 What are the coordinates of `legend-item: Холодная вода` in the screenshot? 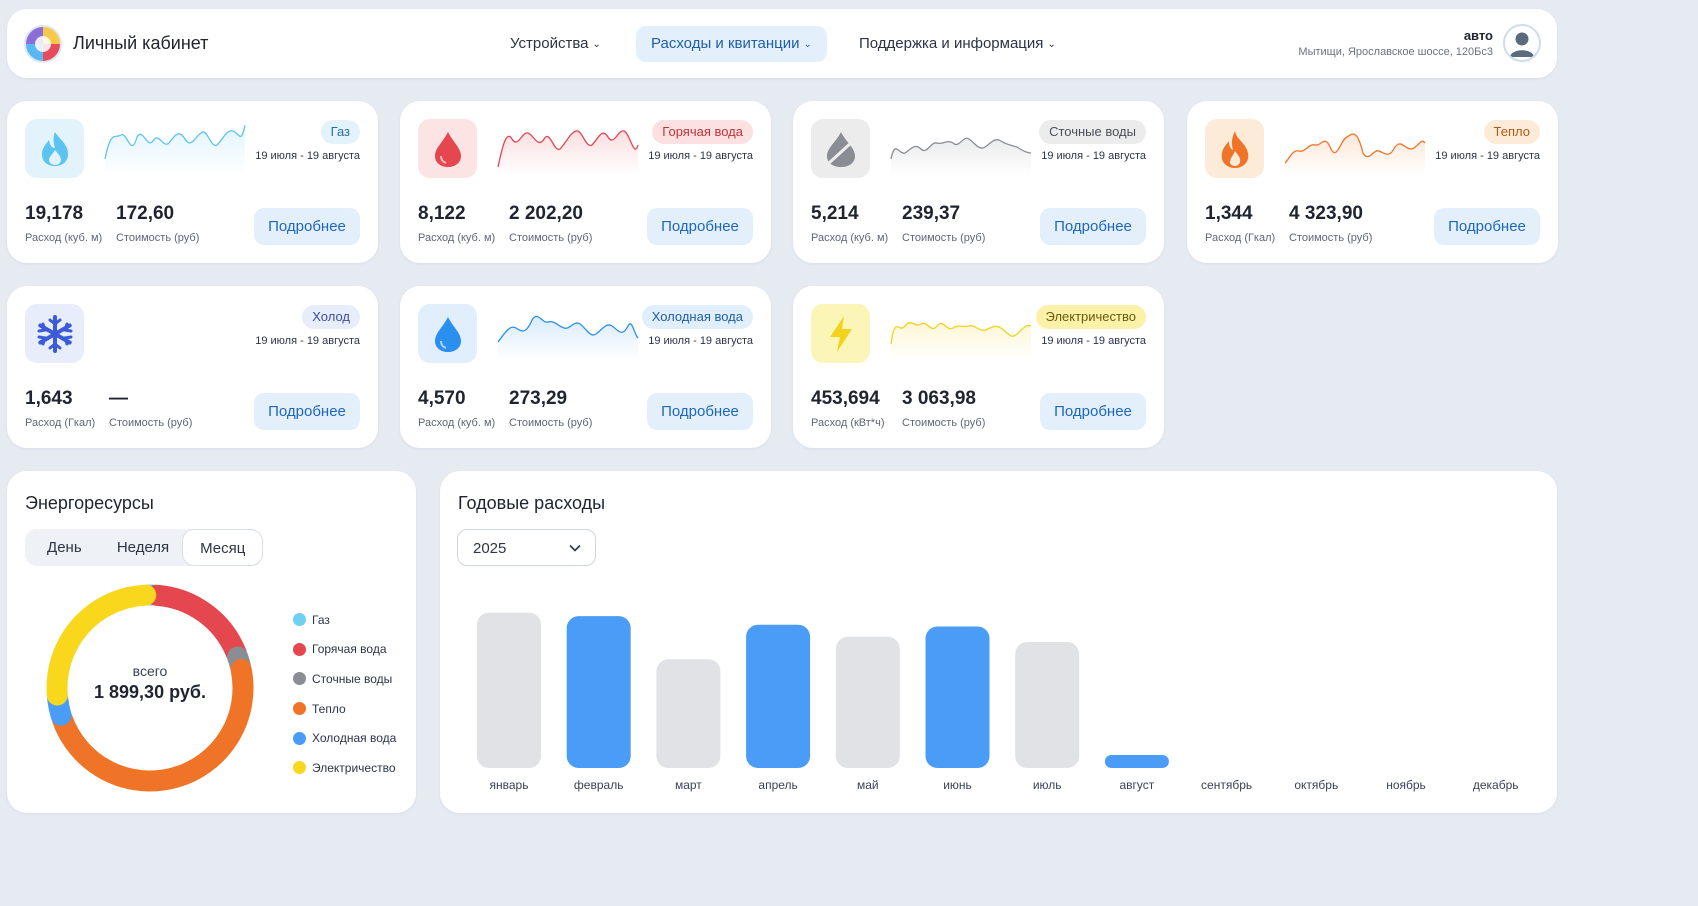 It's located at (344, 738).